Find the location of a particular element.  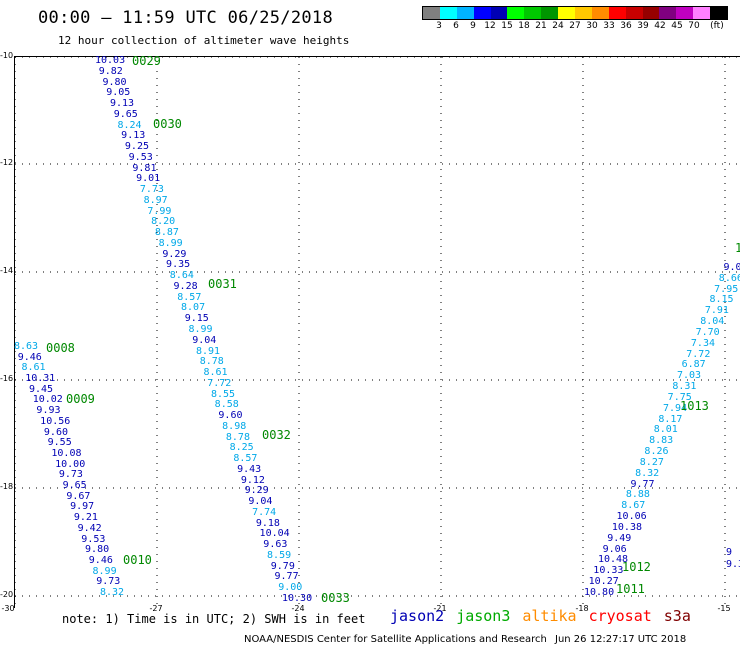

wave-height-value: 8.61 is located at coordinates (215, 373).